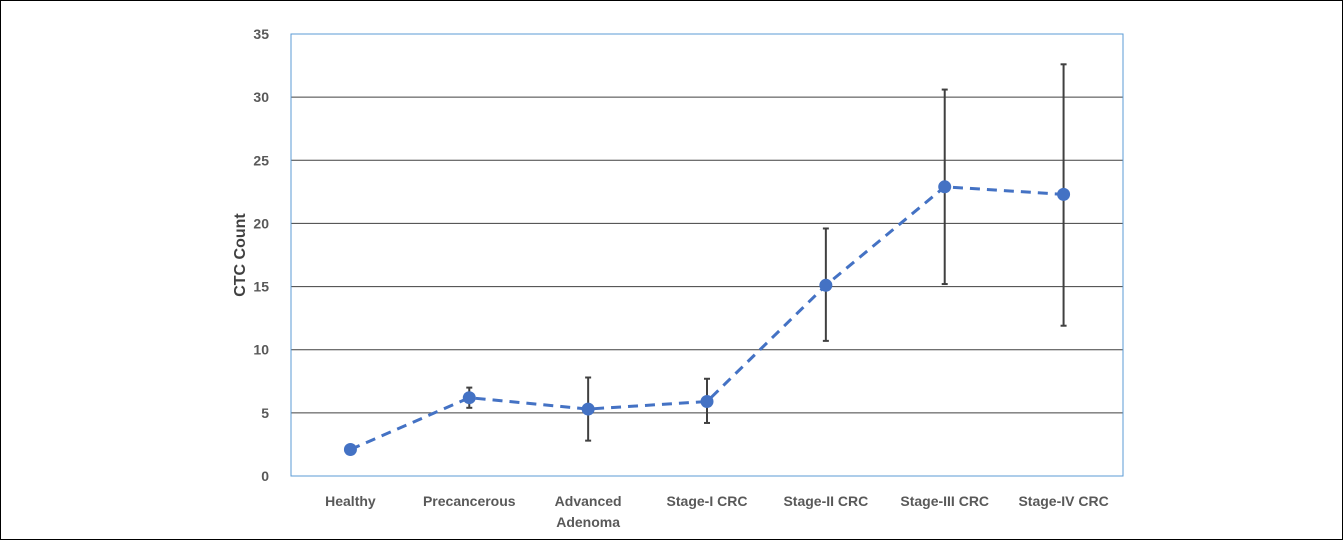  I want to click on x-tick-label: Precancerous, so click(469, 501).